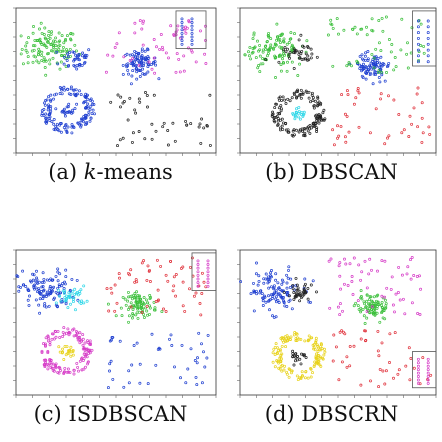 This screenshot has height=442, width=442. I want to click on caption-c: (c) ISDBSCAN, so click(110, 414).